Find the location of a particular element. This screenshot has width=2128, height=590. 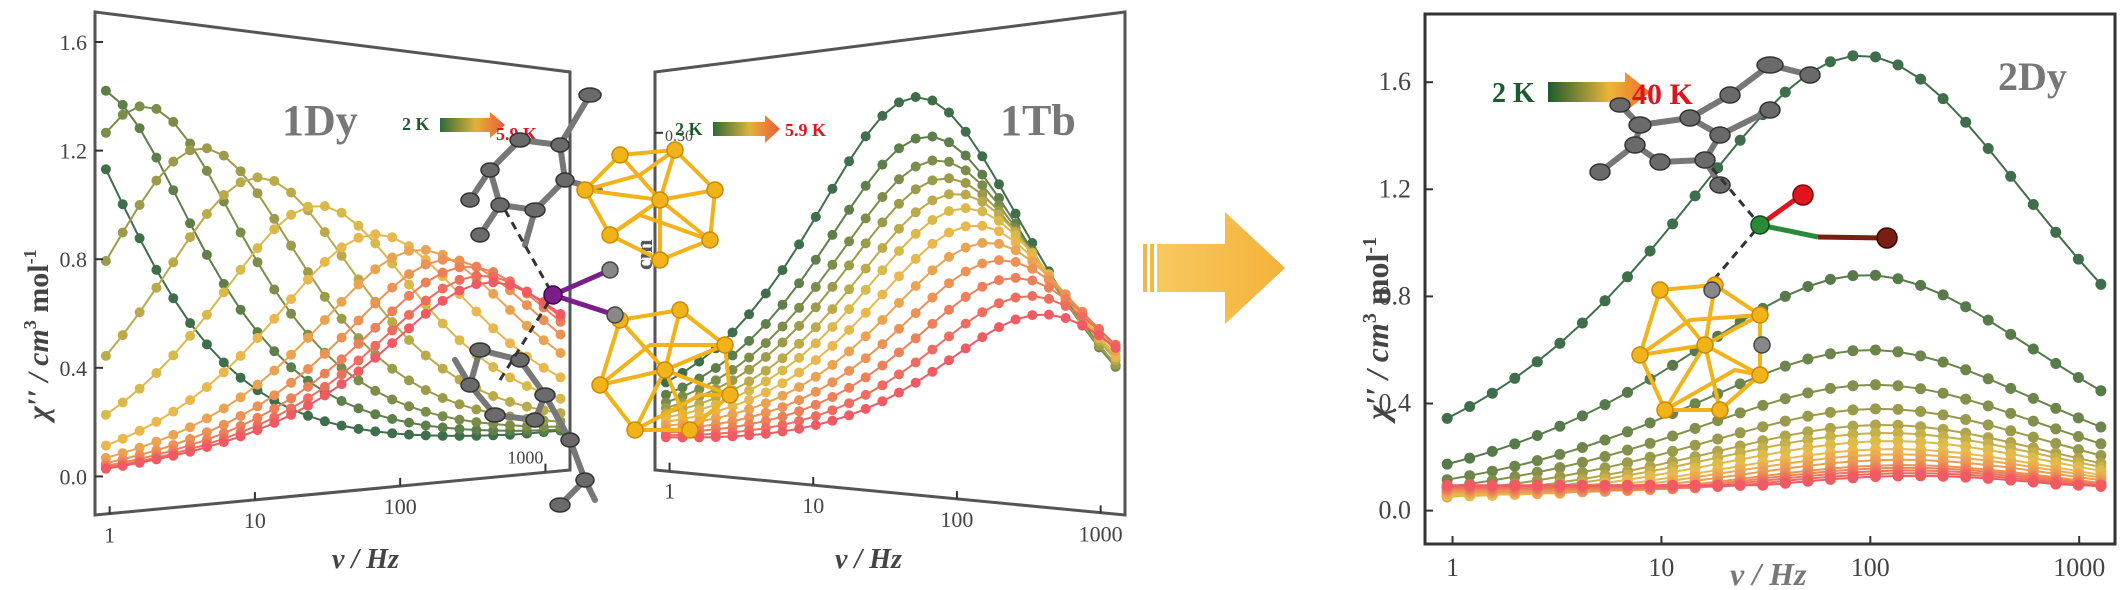

ylabel-sup-1b: 3 is located at coordinates (1370, 318).